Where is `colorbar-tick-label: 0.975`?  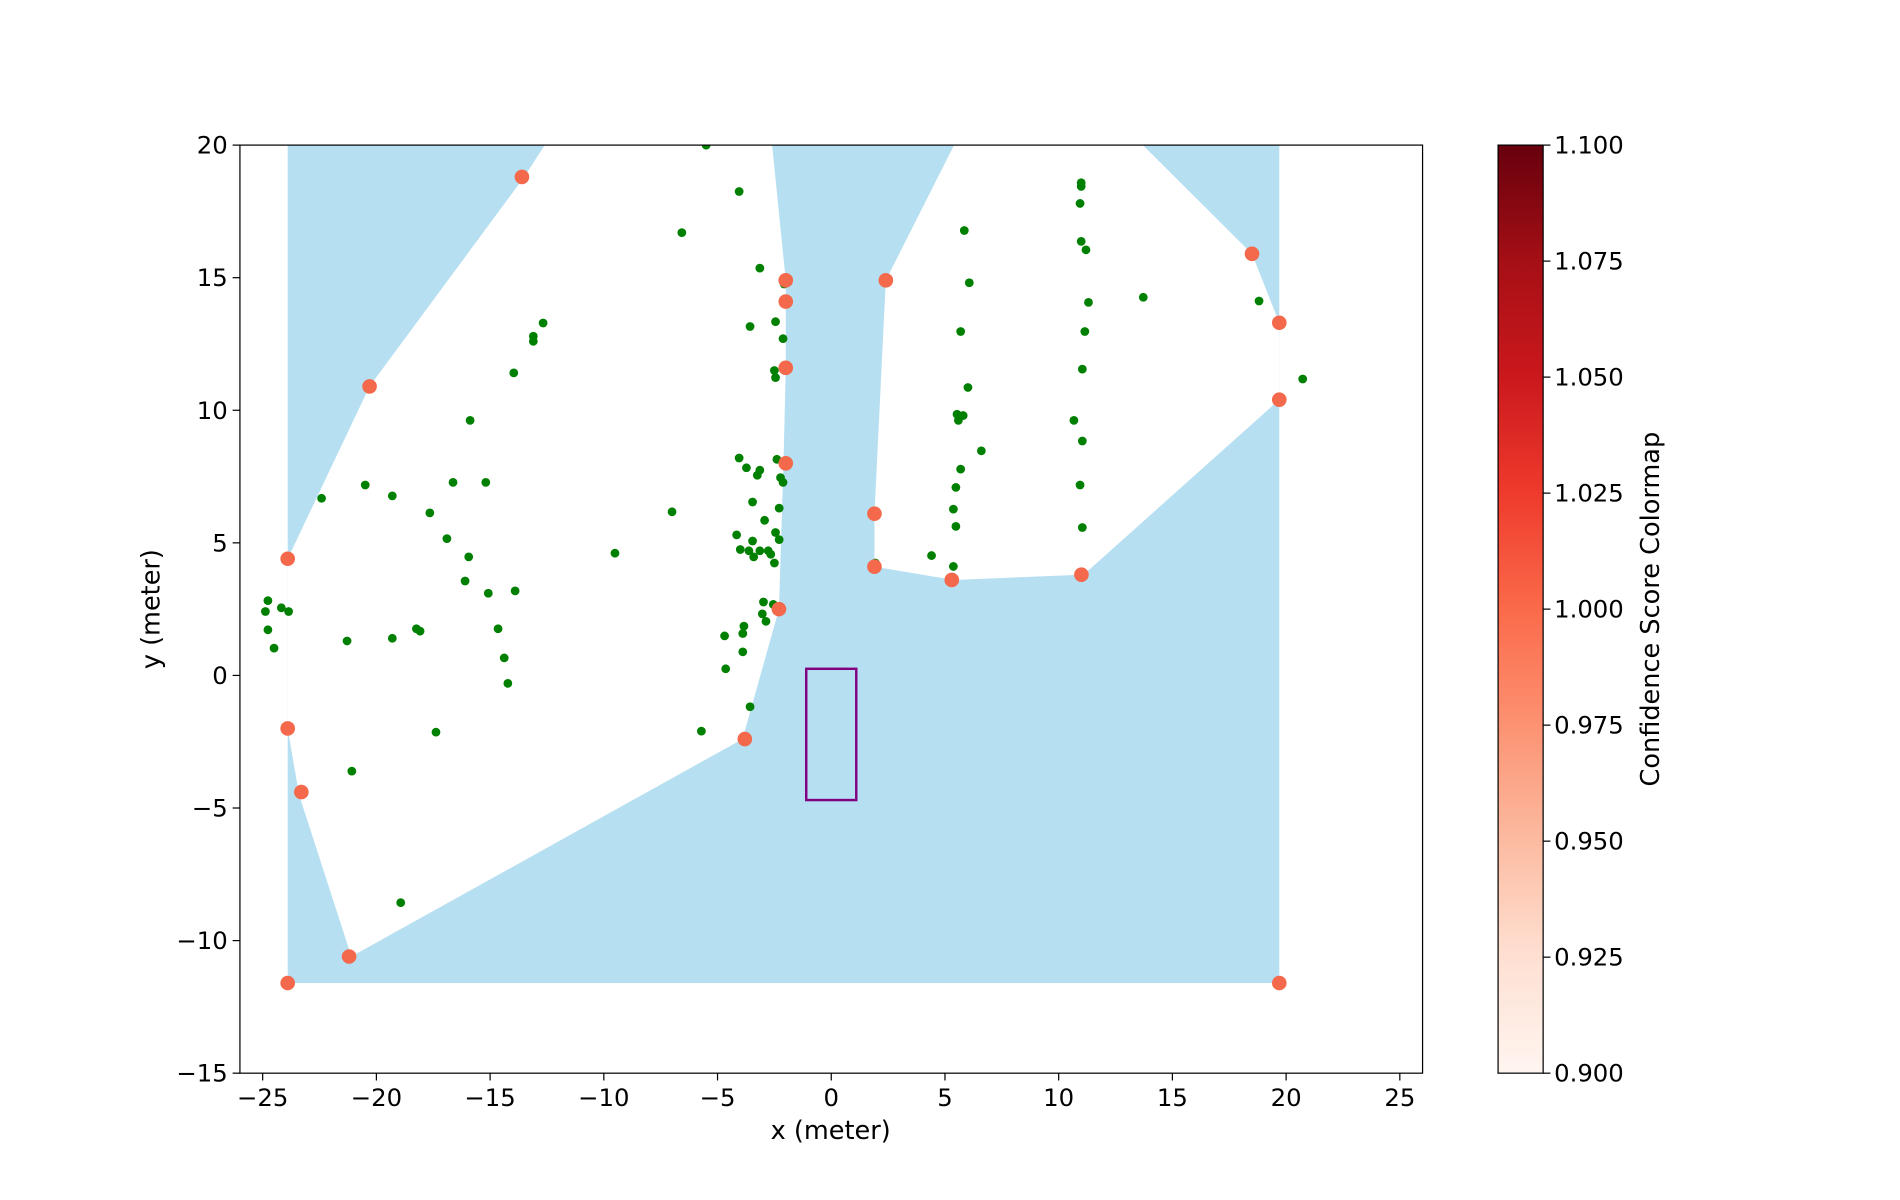 colorbar-tick-label: 0.975 is located at coordinates (1589, 725).